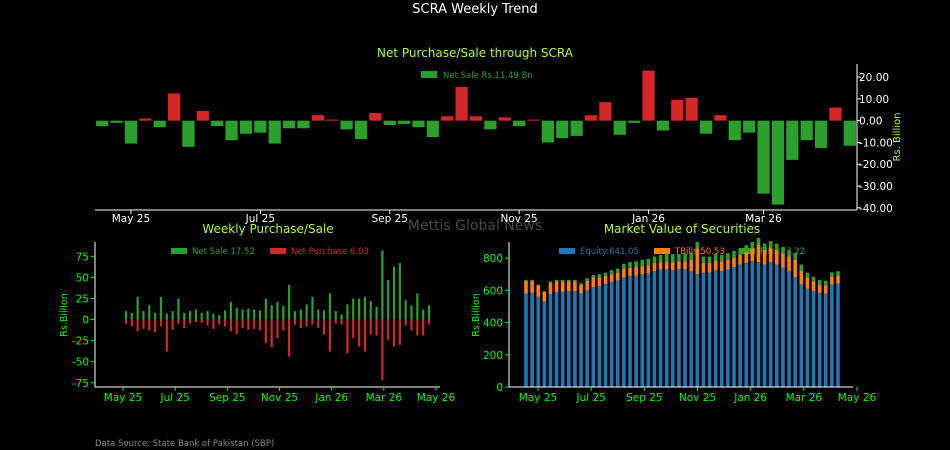 Image resolution: width=950 pixels, height=450 pixels. I want to click on weekly-y-tick-label: -75, so click(80, 384).